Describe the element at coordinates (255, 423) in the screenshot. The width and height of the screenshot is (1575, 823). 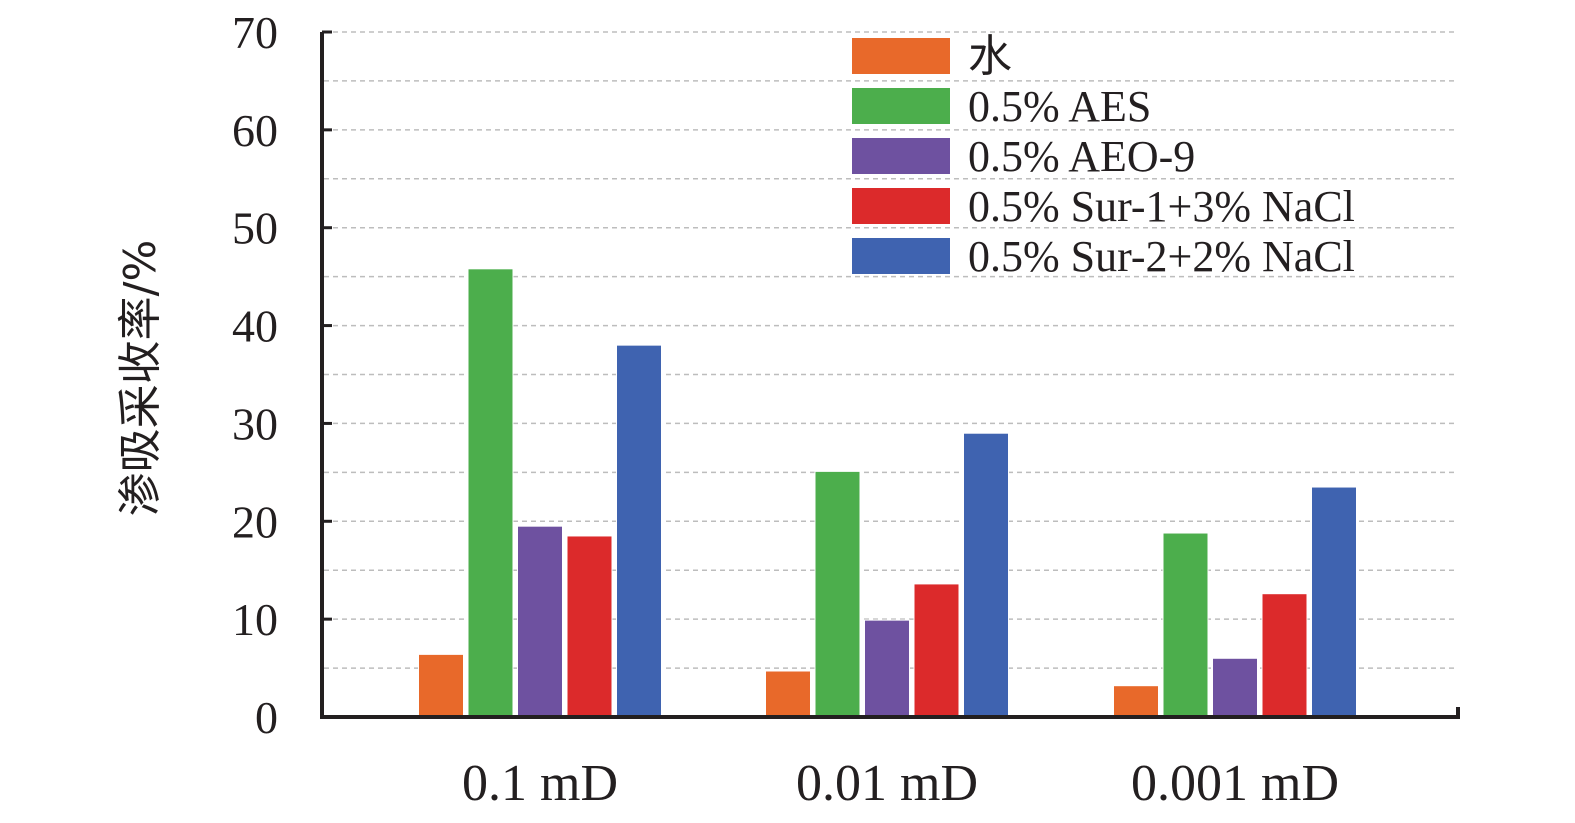
I see `y-tick-label: 30` at that location.